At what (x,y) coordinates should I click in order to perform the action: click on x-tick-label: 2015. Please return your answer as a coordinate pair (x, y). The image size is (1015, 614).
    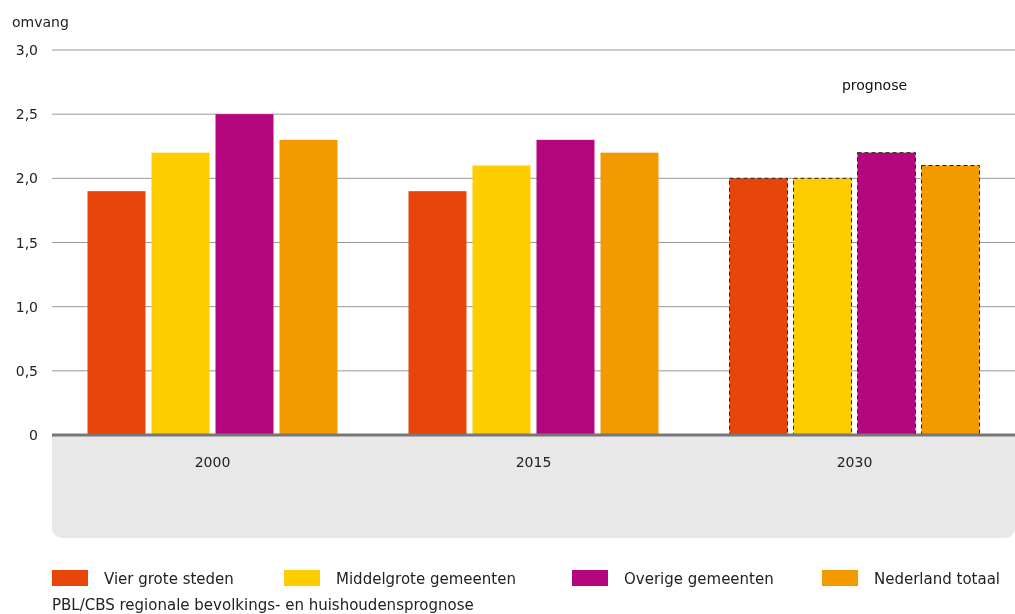
    Looking at the image, I should click on (533, 462).